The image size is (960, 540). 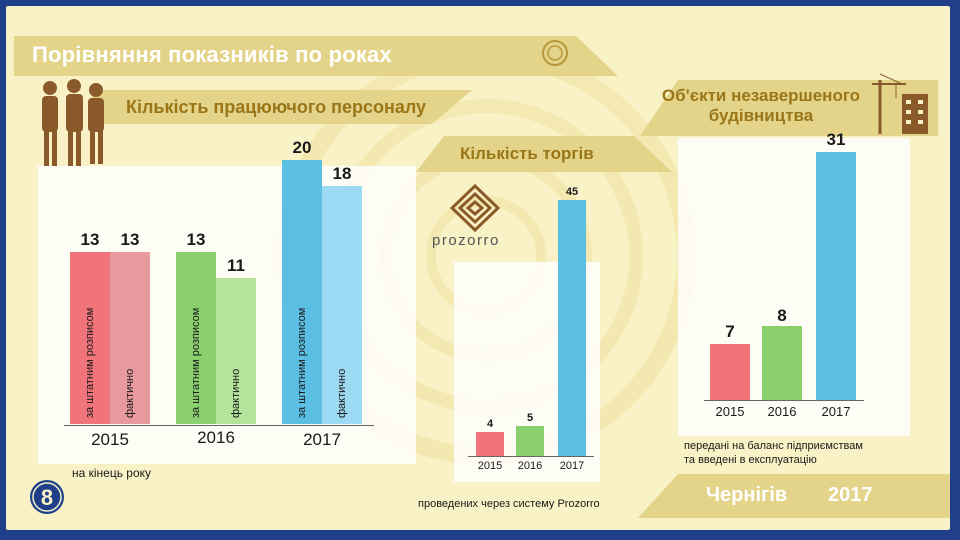 I want to click on label-staff-2015-actual: фактично, so click(x=130, y=393).